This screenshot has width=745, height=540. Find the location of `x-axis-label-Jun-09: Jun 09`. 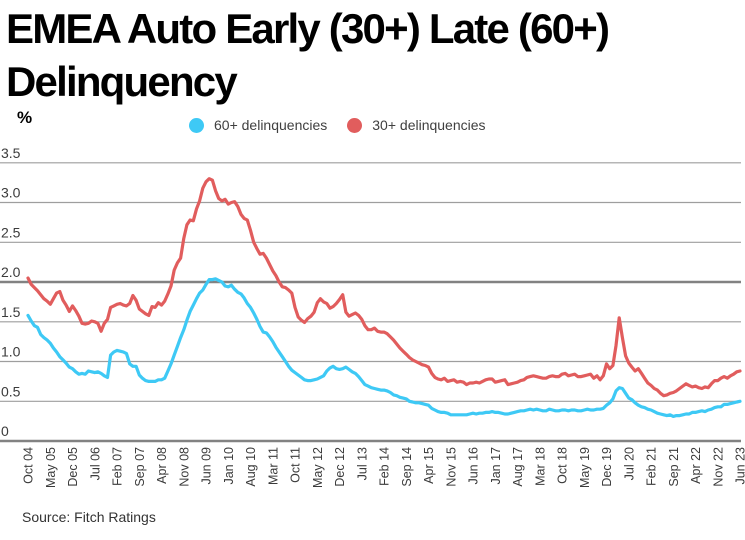

x-axis-label-Jun-09: Jun 09 is located at coordinates (207, 466).